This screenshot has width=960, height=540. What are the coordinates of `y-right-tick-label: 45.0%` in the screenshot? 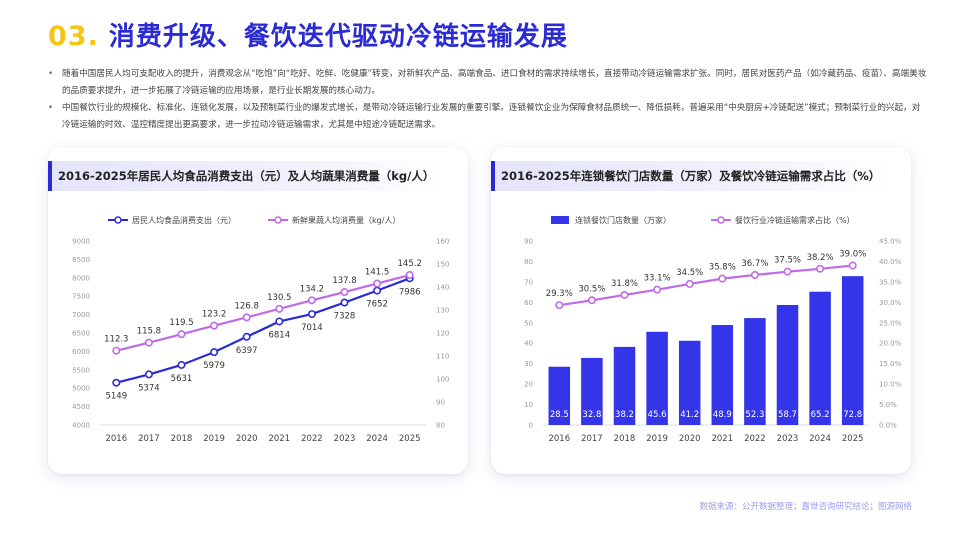 It's located at (890, 242).